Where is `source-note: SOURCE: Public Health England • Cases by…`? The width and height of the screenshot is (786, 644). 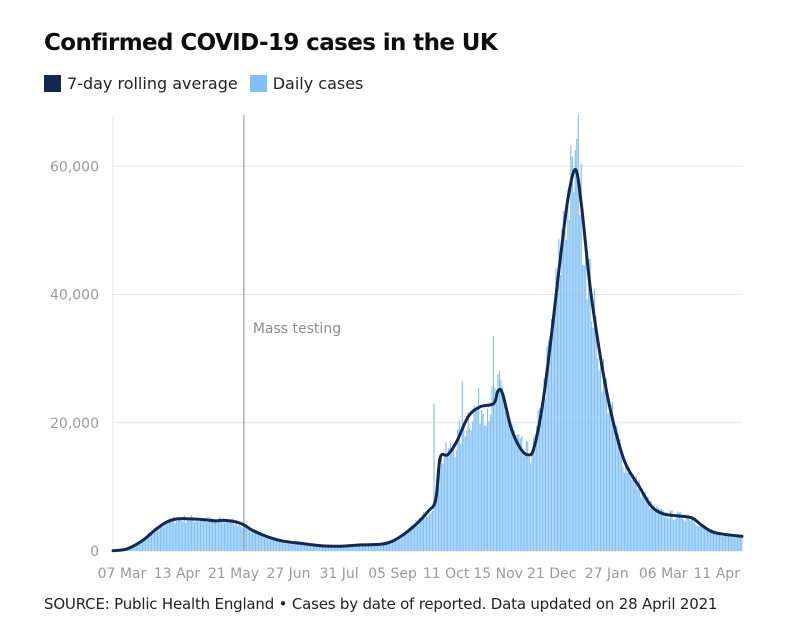 source-note: SOURCE: Public Health England • Cases by… is located at coordinates (381, 604).